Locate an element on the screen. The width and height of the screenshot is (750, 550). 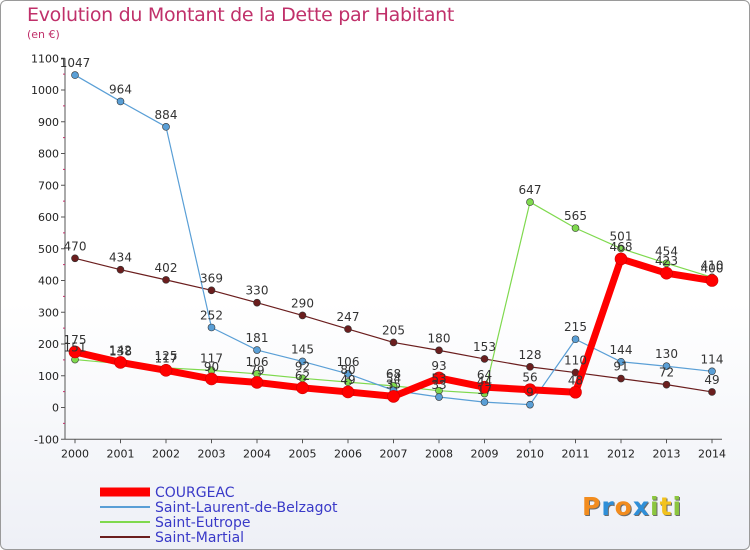
x-tick-label: 2008 is located at coordinates (439, 453).